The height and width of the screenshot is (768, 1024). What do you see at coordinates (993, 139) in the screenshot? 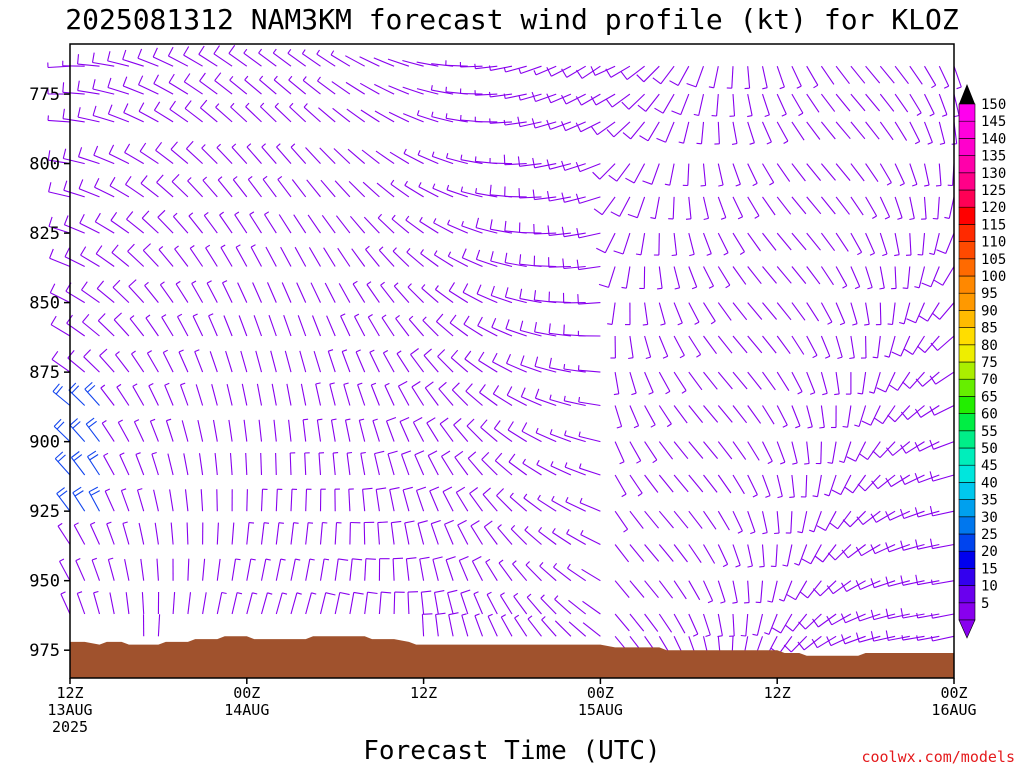
I see `colorbar-label: 140` at bounding box center [993, 139].